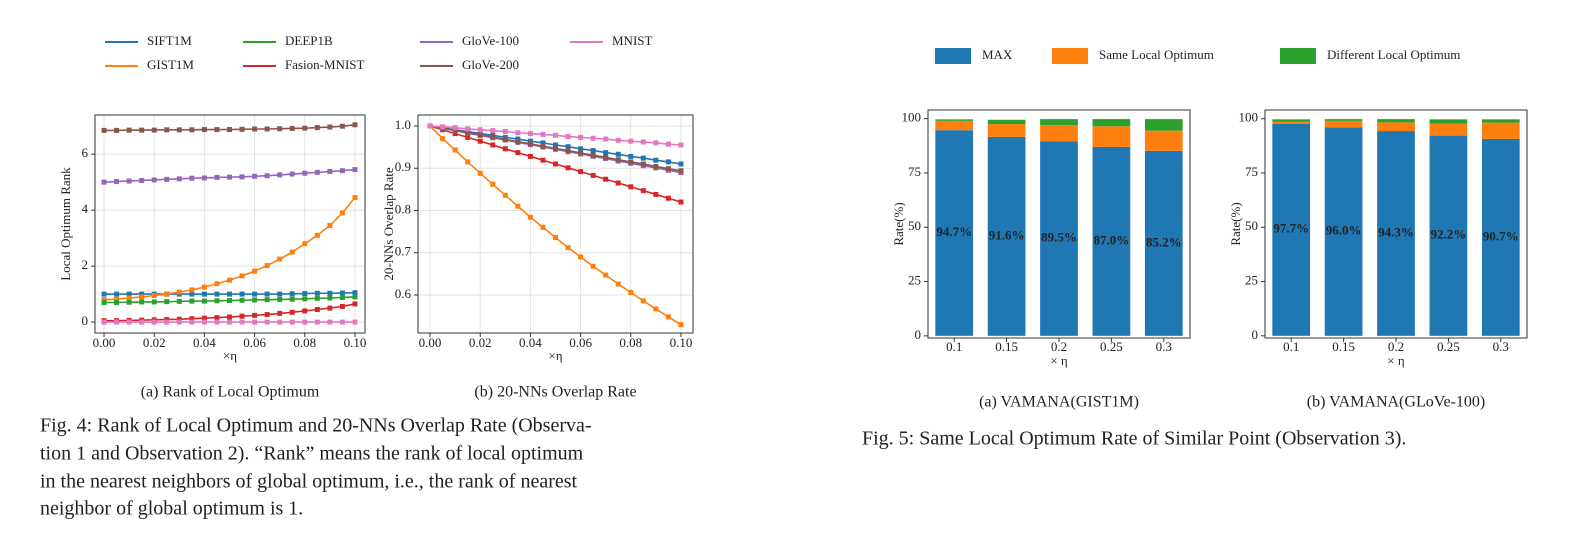 The image size is (1593, 546). What do you see at coordinates (1291, 346) in the screenshot?
I see `x-tick-label: 0.1` at bounding box center [1291, 346].